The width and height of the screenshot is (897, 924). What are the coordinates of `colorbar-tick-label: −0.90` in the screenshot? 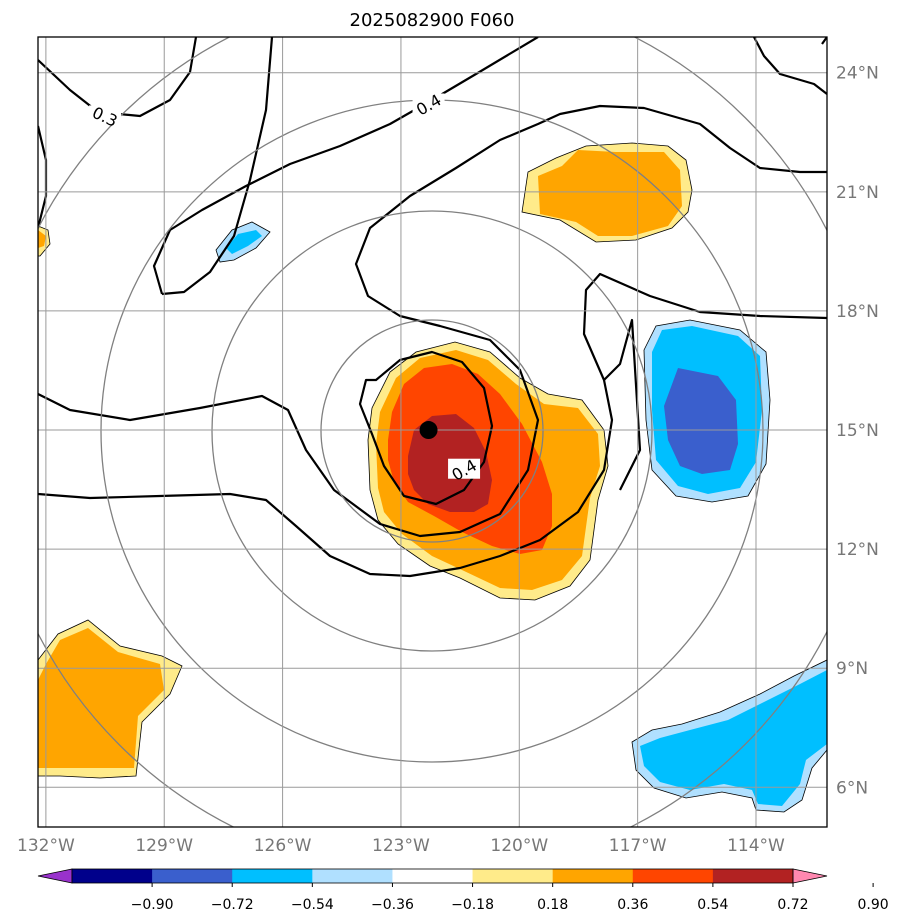 It's located at (152, 905).